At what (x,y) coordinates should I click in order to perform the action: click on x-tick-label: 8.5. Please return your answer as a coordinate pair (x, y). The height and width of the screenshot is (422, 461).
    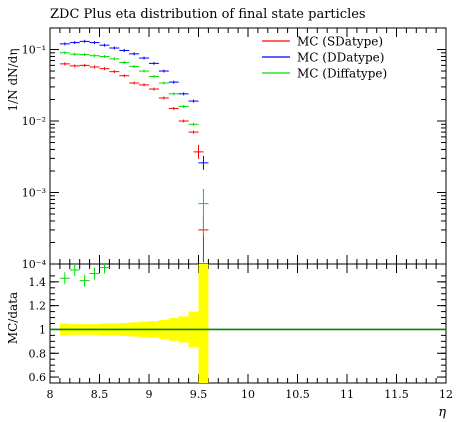
    Looking at the image, I should click on (100, 394).